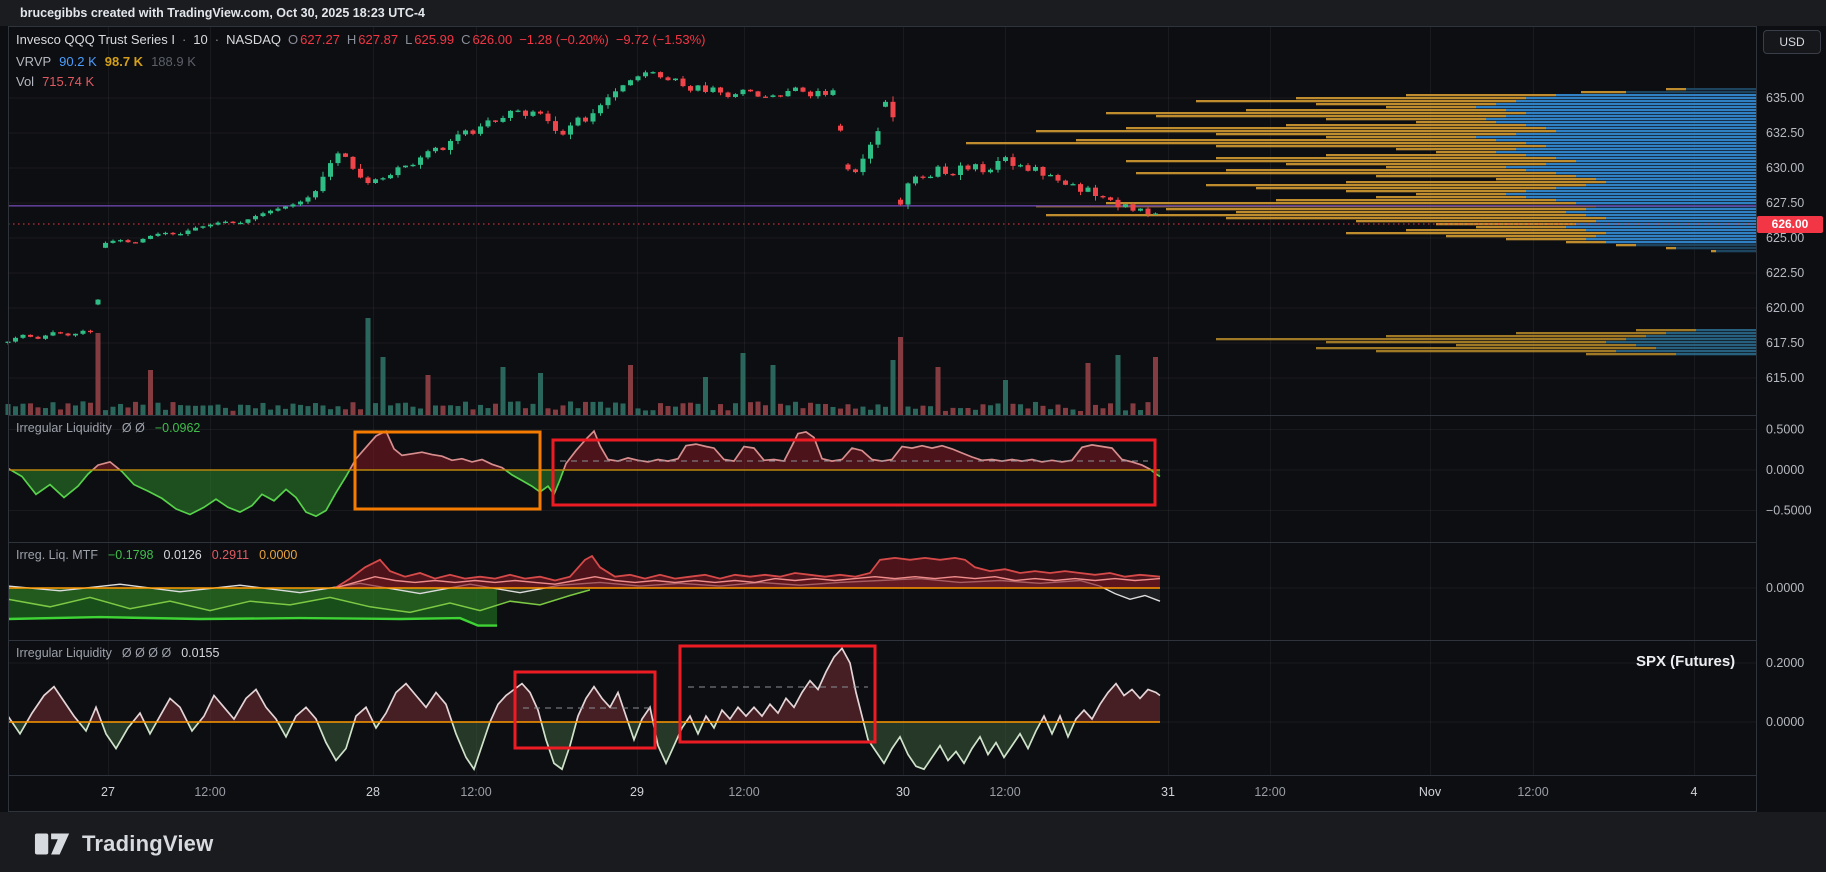  Describe the element at coordinates (200, 39) in the screenshot. I see `interval: 10` at that location.